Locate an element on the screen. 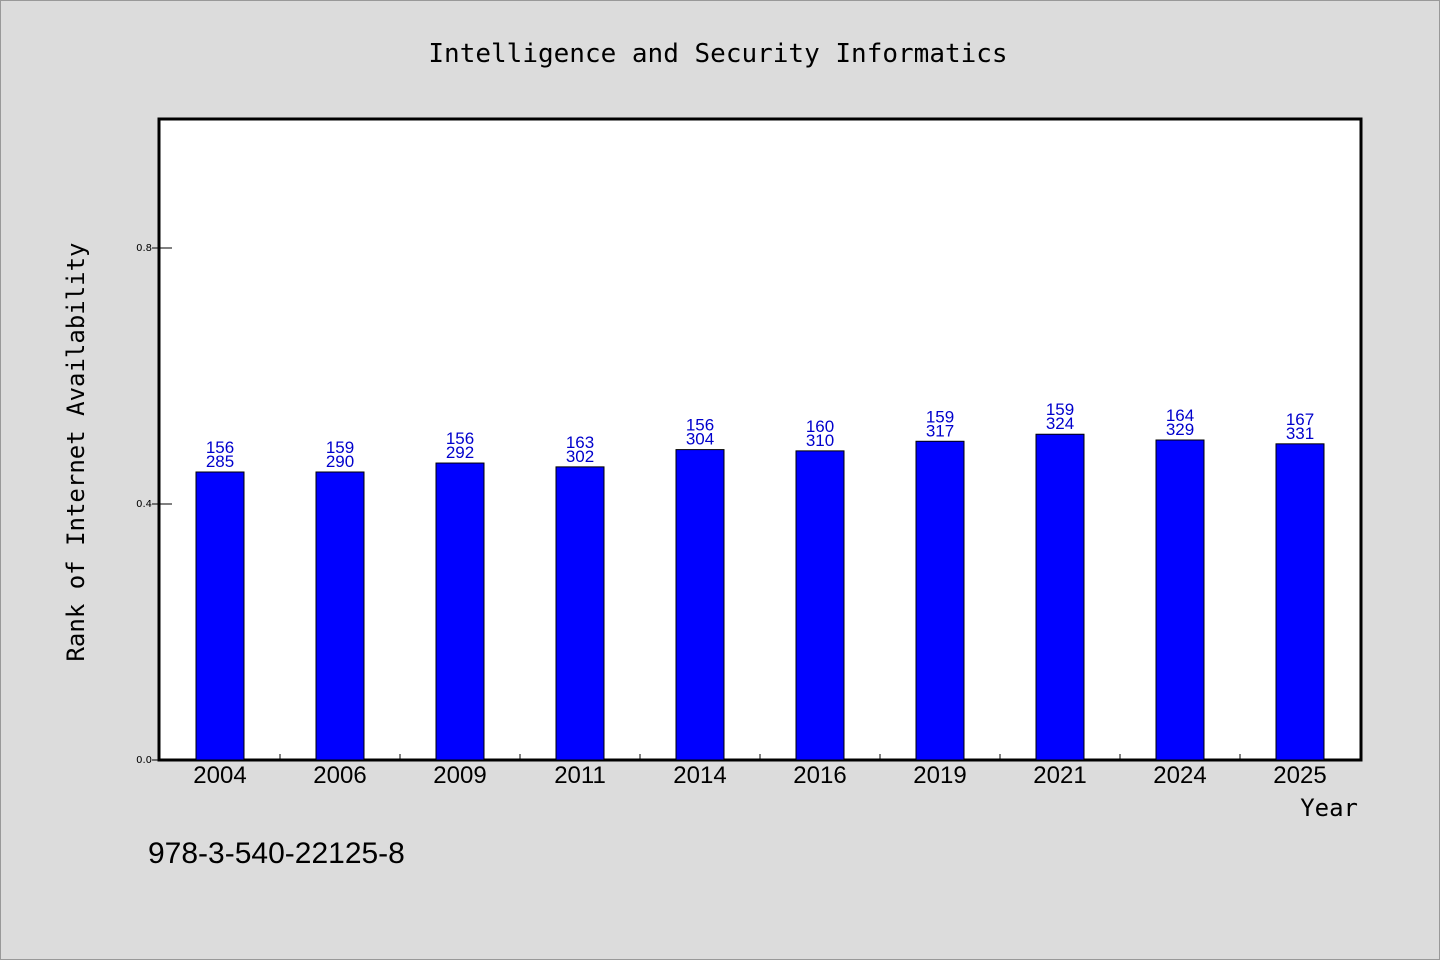  bar-2009 is located at coordinates (460, 611).